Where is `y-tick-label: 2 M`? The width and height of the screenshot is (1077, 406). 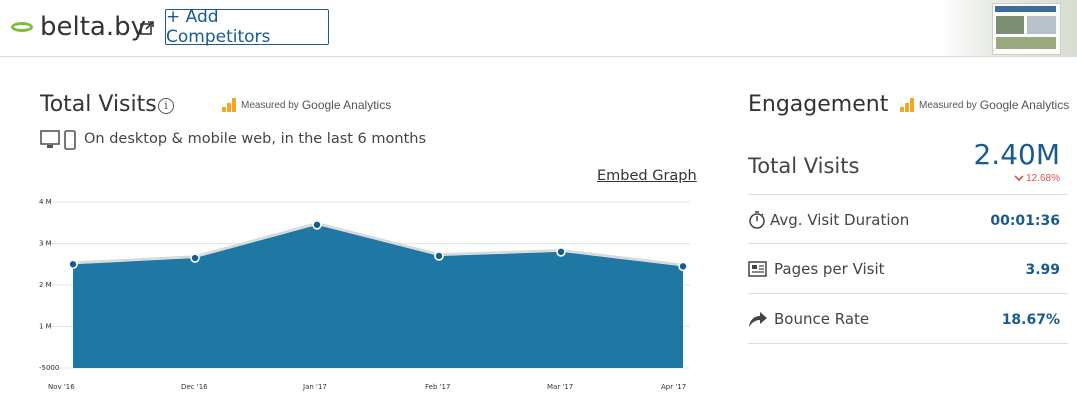
y-tick-label: 2 M is located at coordinates (45, 285).